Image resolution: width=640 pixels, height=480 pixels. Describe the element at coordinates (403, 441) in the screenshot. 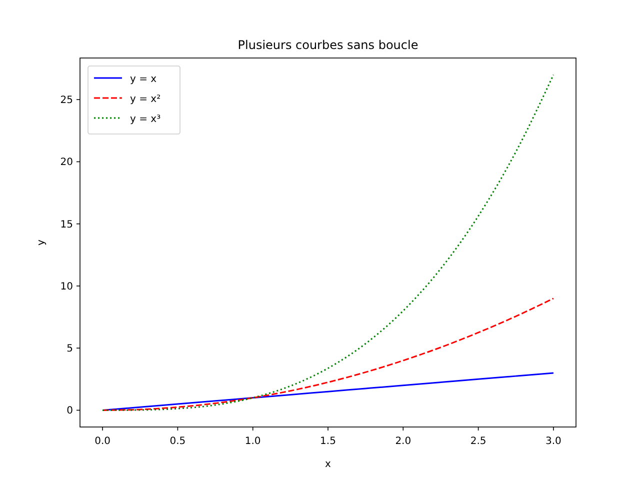

I see `x-tick-label: 2.0` at that location.